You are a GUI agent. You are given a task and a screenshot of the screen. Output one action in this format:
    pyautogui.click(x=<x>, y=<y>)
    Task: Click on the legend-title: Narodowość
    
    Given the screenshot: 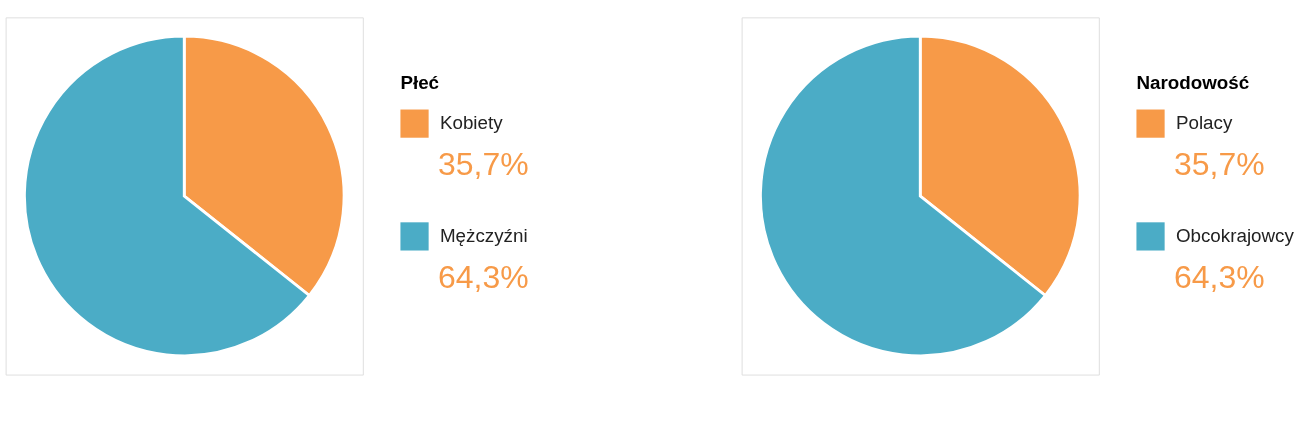 What is the action you would take?
    pyautogui.click(x=1193, y=82)
    